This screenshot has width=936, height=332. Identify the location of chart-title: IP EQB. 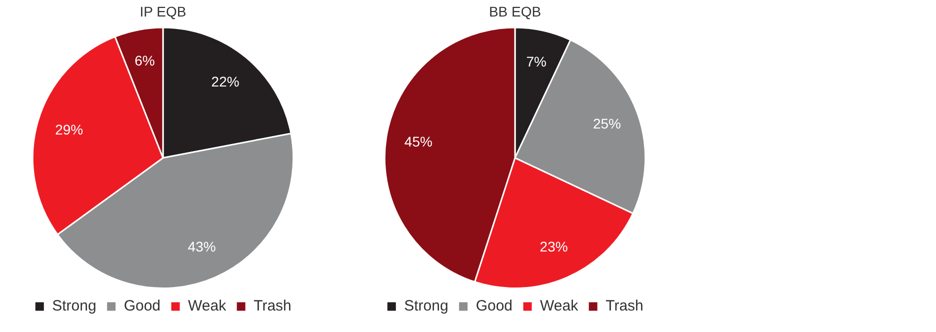
(163, 11).